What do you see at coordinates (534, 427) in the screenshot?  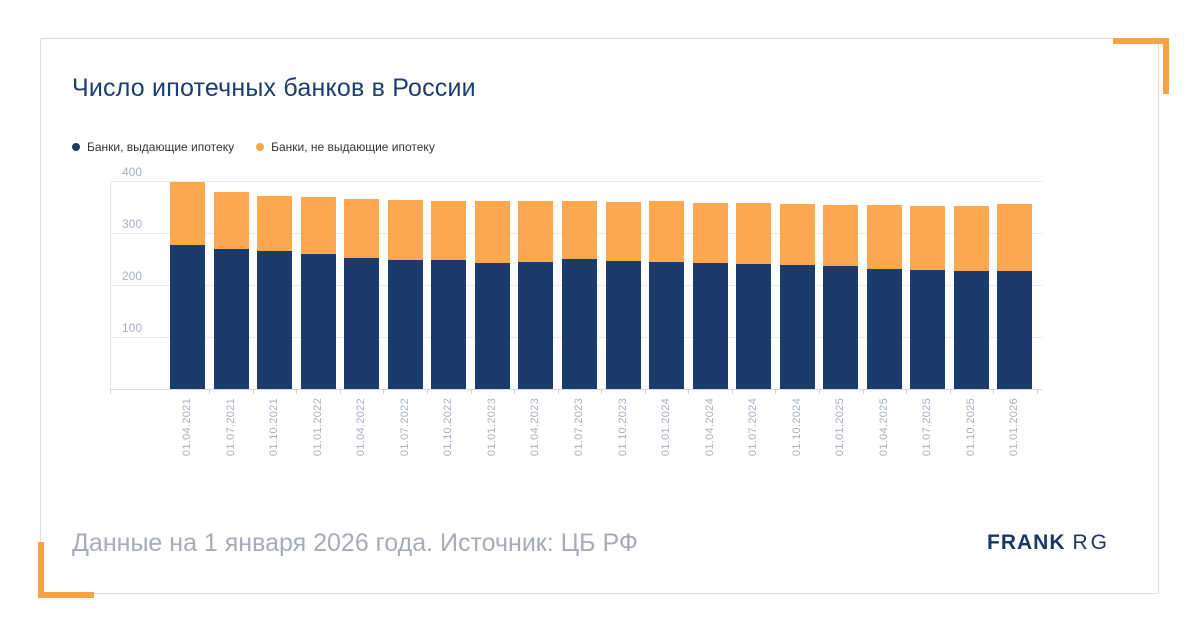 I see `x-axis-label: 01.04.2023` at bounding box center [534, 427].